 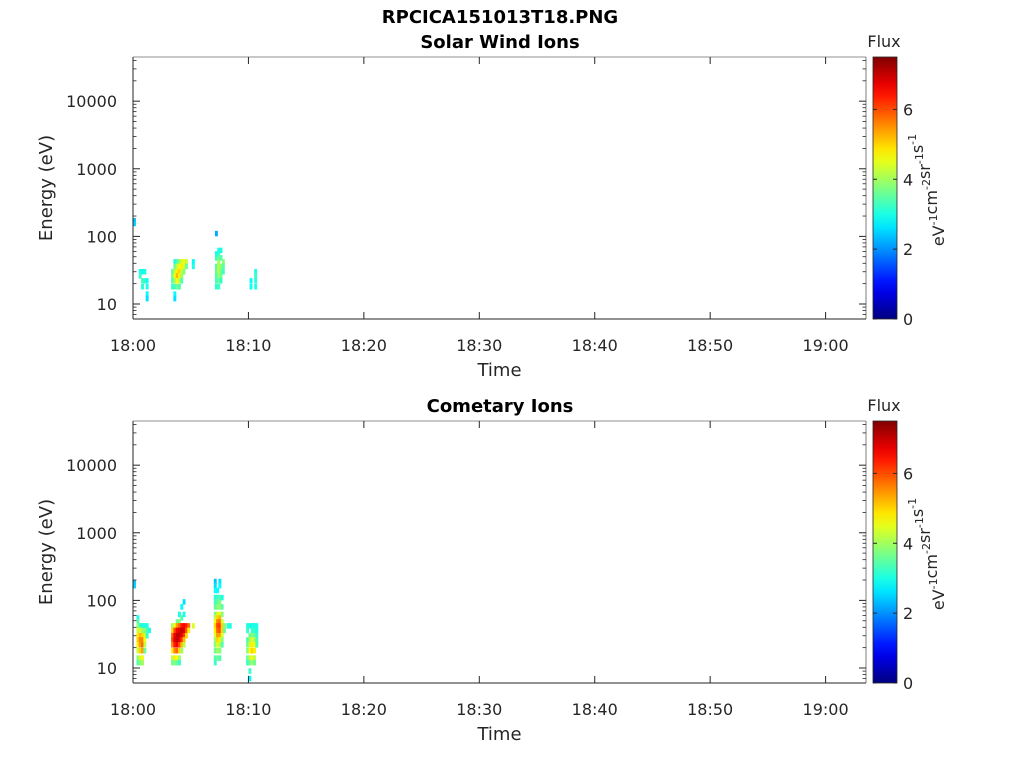 What do you see at coordinates (710, 709) in the screenshot?
I see `x-tick-label: 18:50` at bounding box center [710, 709].